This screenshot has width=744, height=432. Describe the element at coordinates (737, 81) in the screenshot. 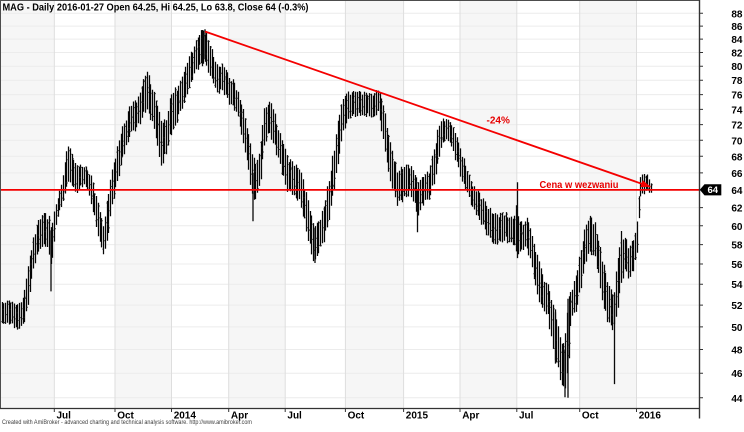

I see `svg-text: 78` at that location.